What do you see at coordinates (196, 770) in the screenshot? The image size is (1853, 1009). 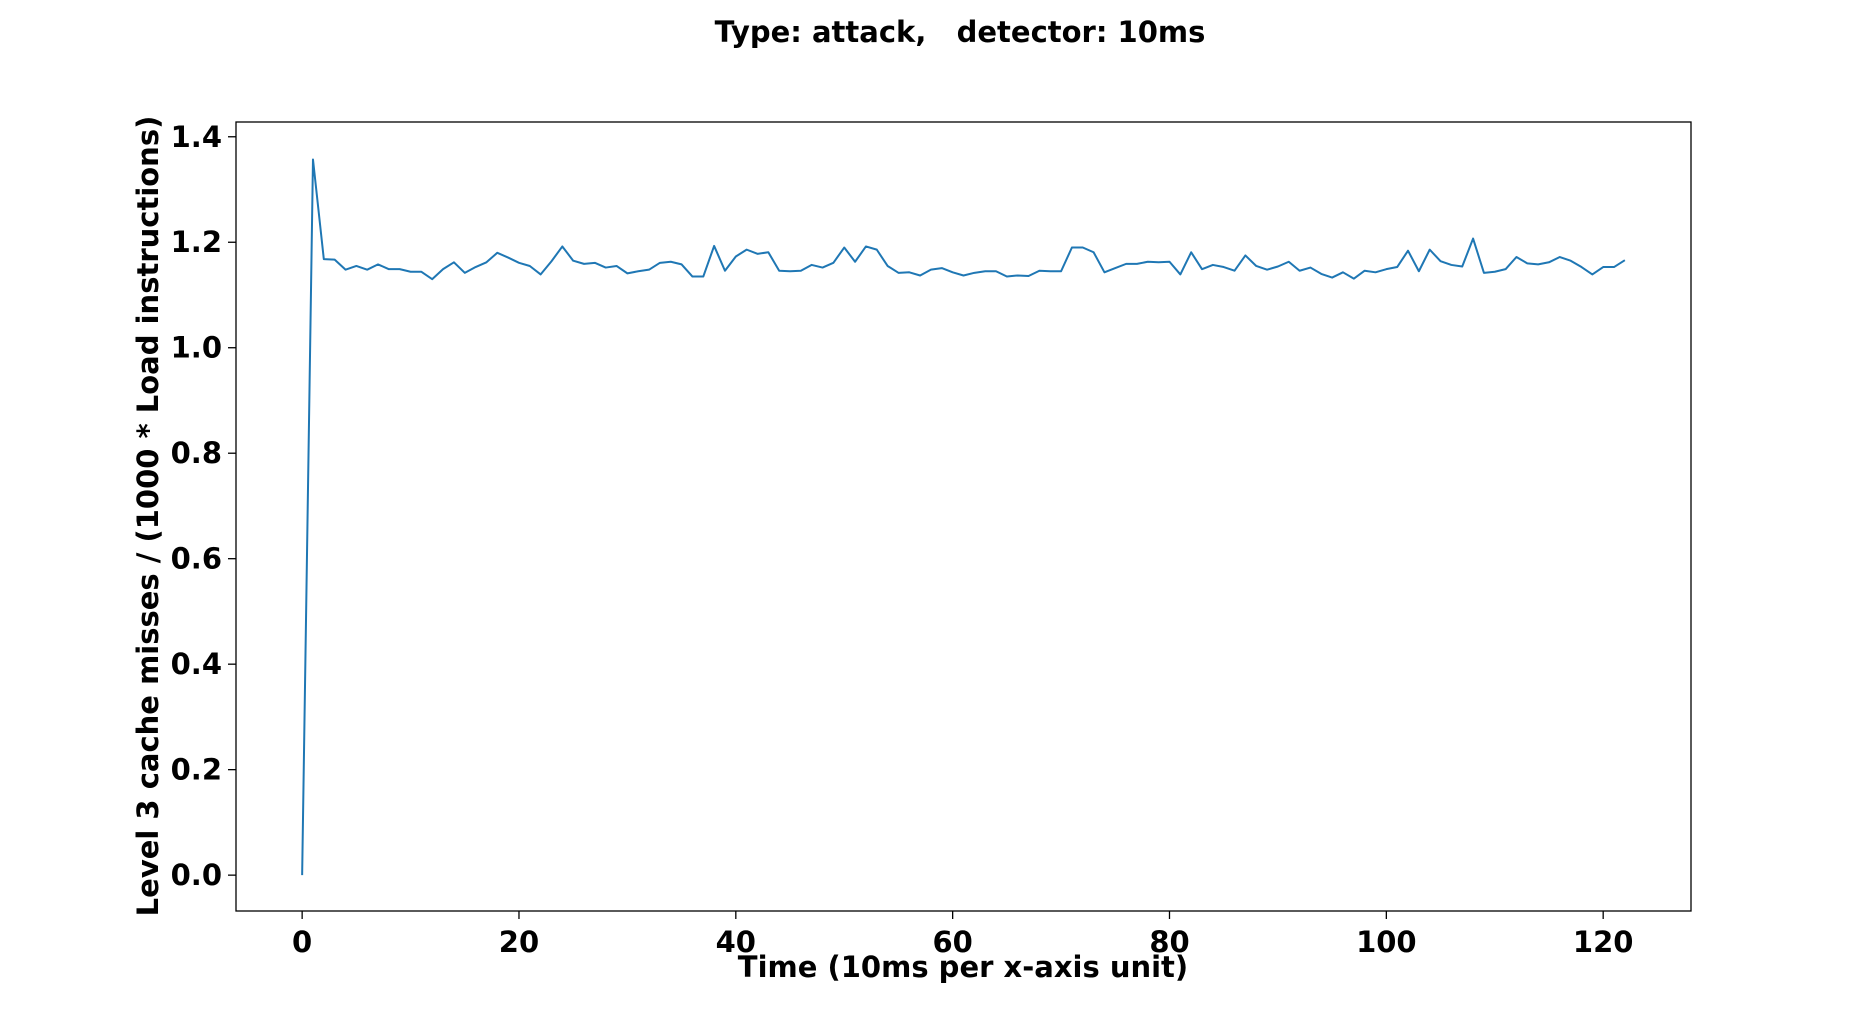 I see `y-tick-label: 0.2` at bounding box center [196, 770].